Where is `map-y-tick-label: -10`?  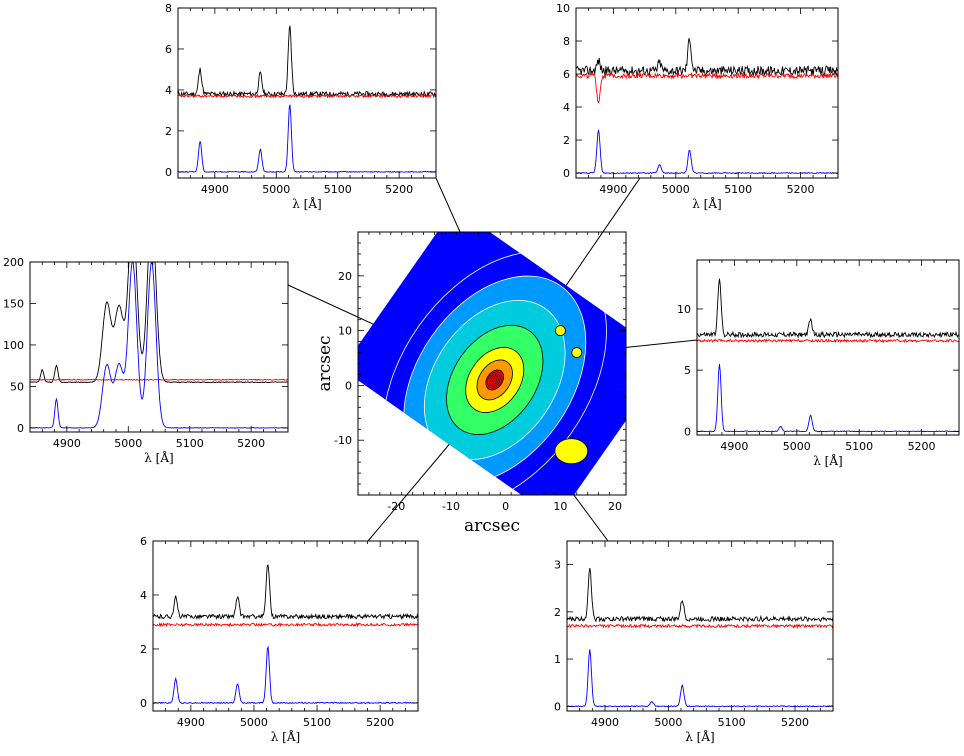
map-y-tick-label: -10 is located at coordinates (343, 440).